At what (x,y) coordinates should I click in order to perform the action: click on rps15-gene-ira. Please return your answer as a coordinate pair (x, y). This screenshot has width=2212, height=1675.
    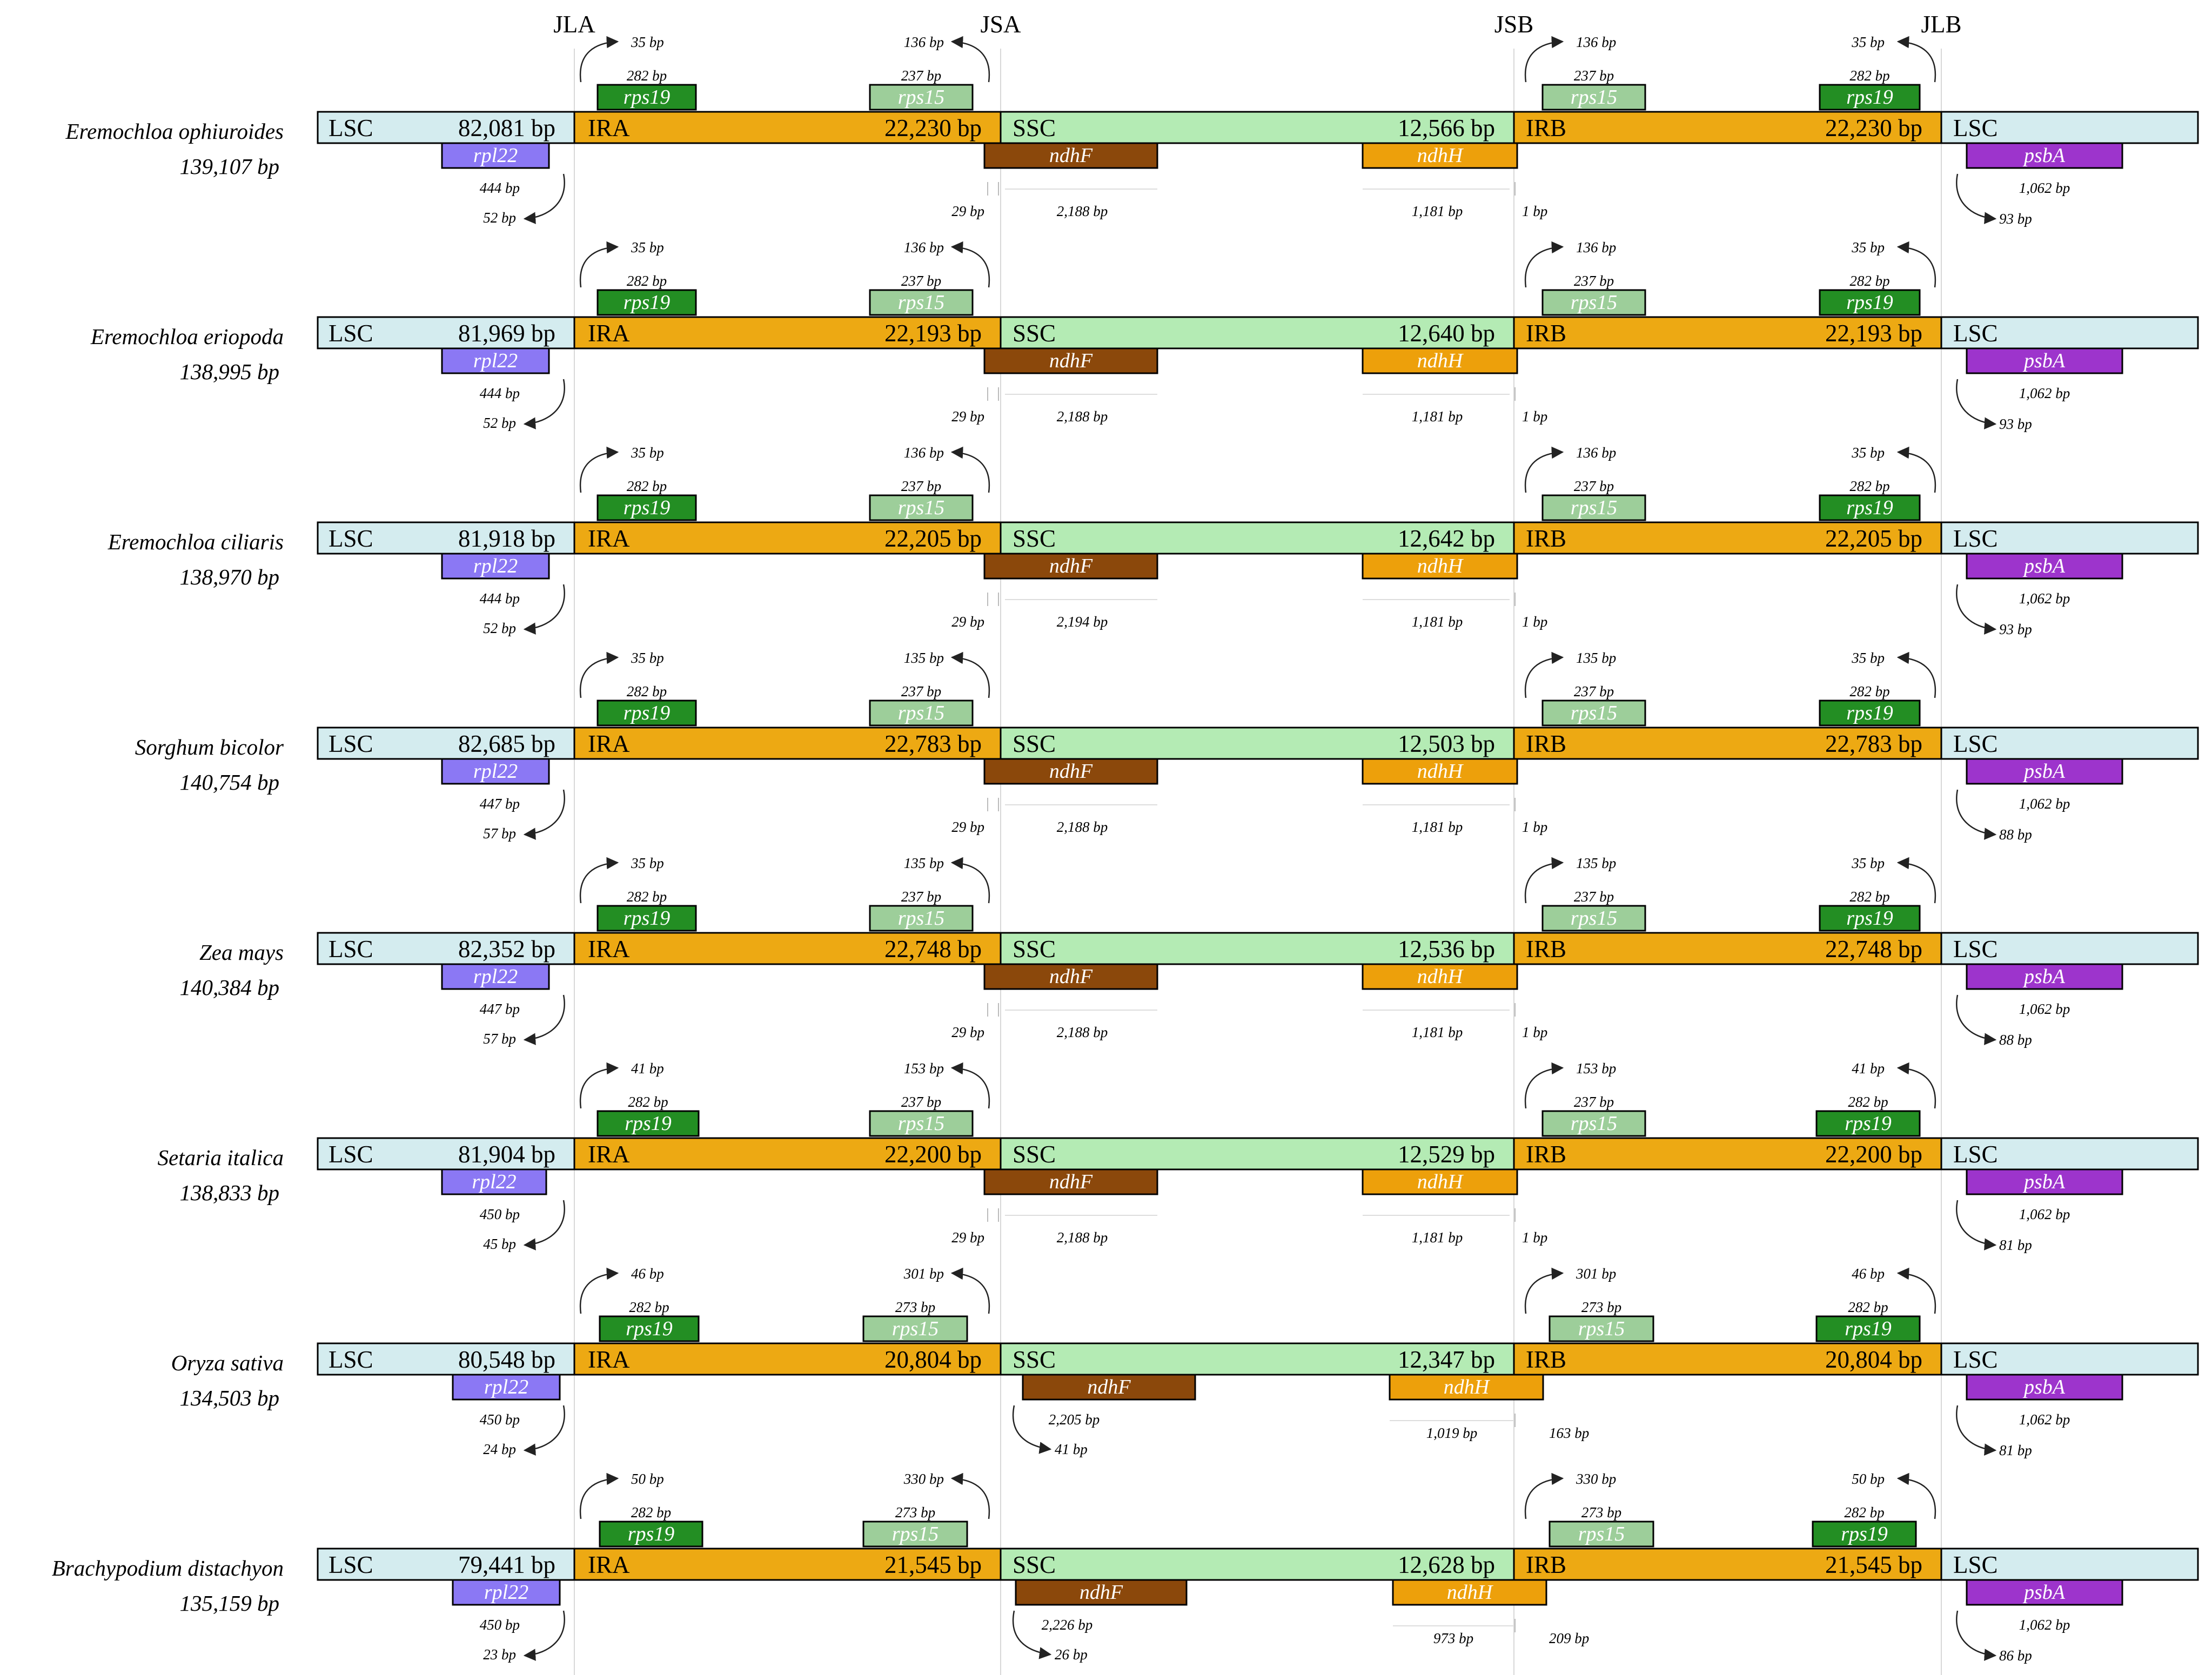
    Looking at the image, I should click on (921, 508).